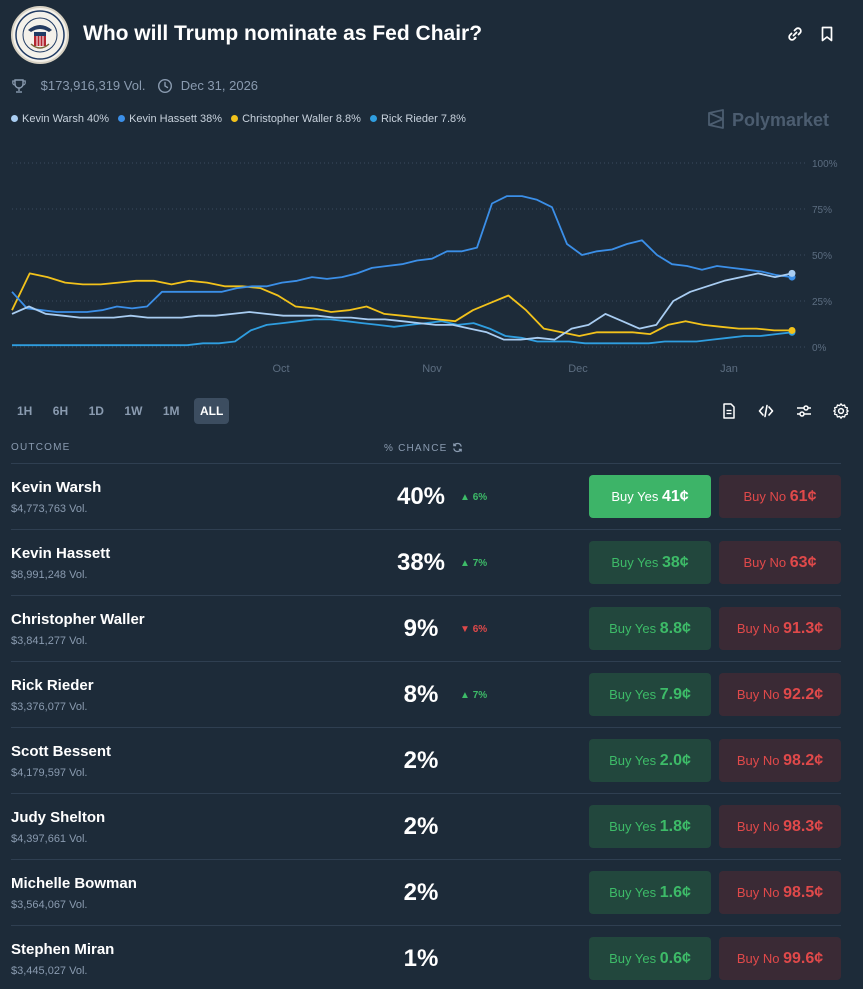  I want to click on buy-no-button: Buy No 98.2¢, so click(780, 760).